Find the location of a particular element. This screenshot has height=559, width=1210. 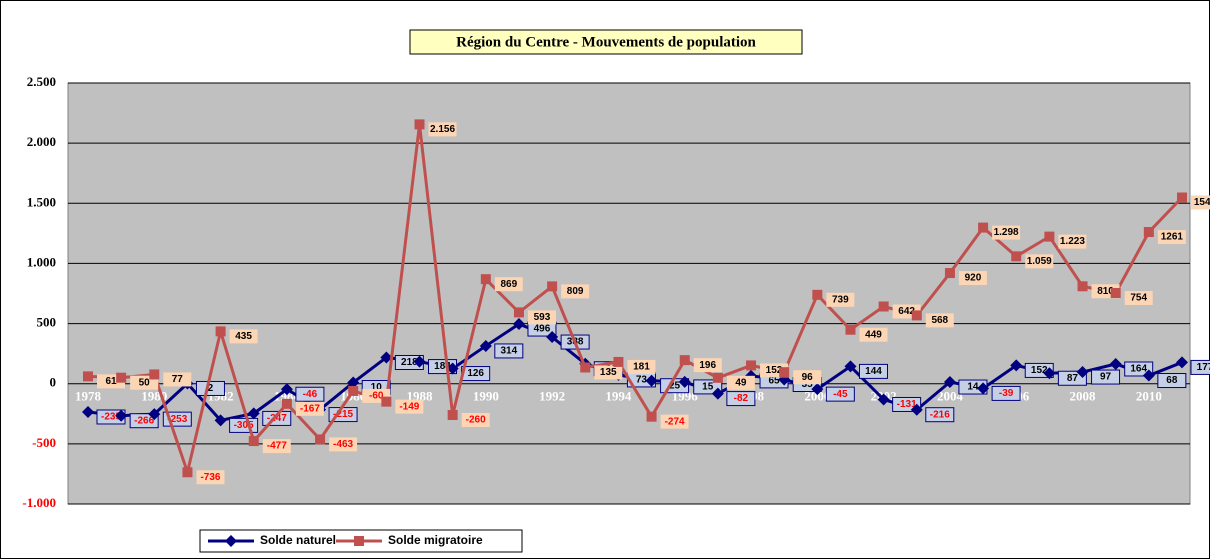

data-label: 15 is located at coordinates (708, 387).